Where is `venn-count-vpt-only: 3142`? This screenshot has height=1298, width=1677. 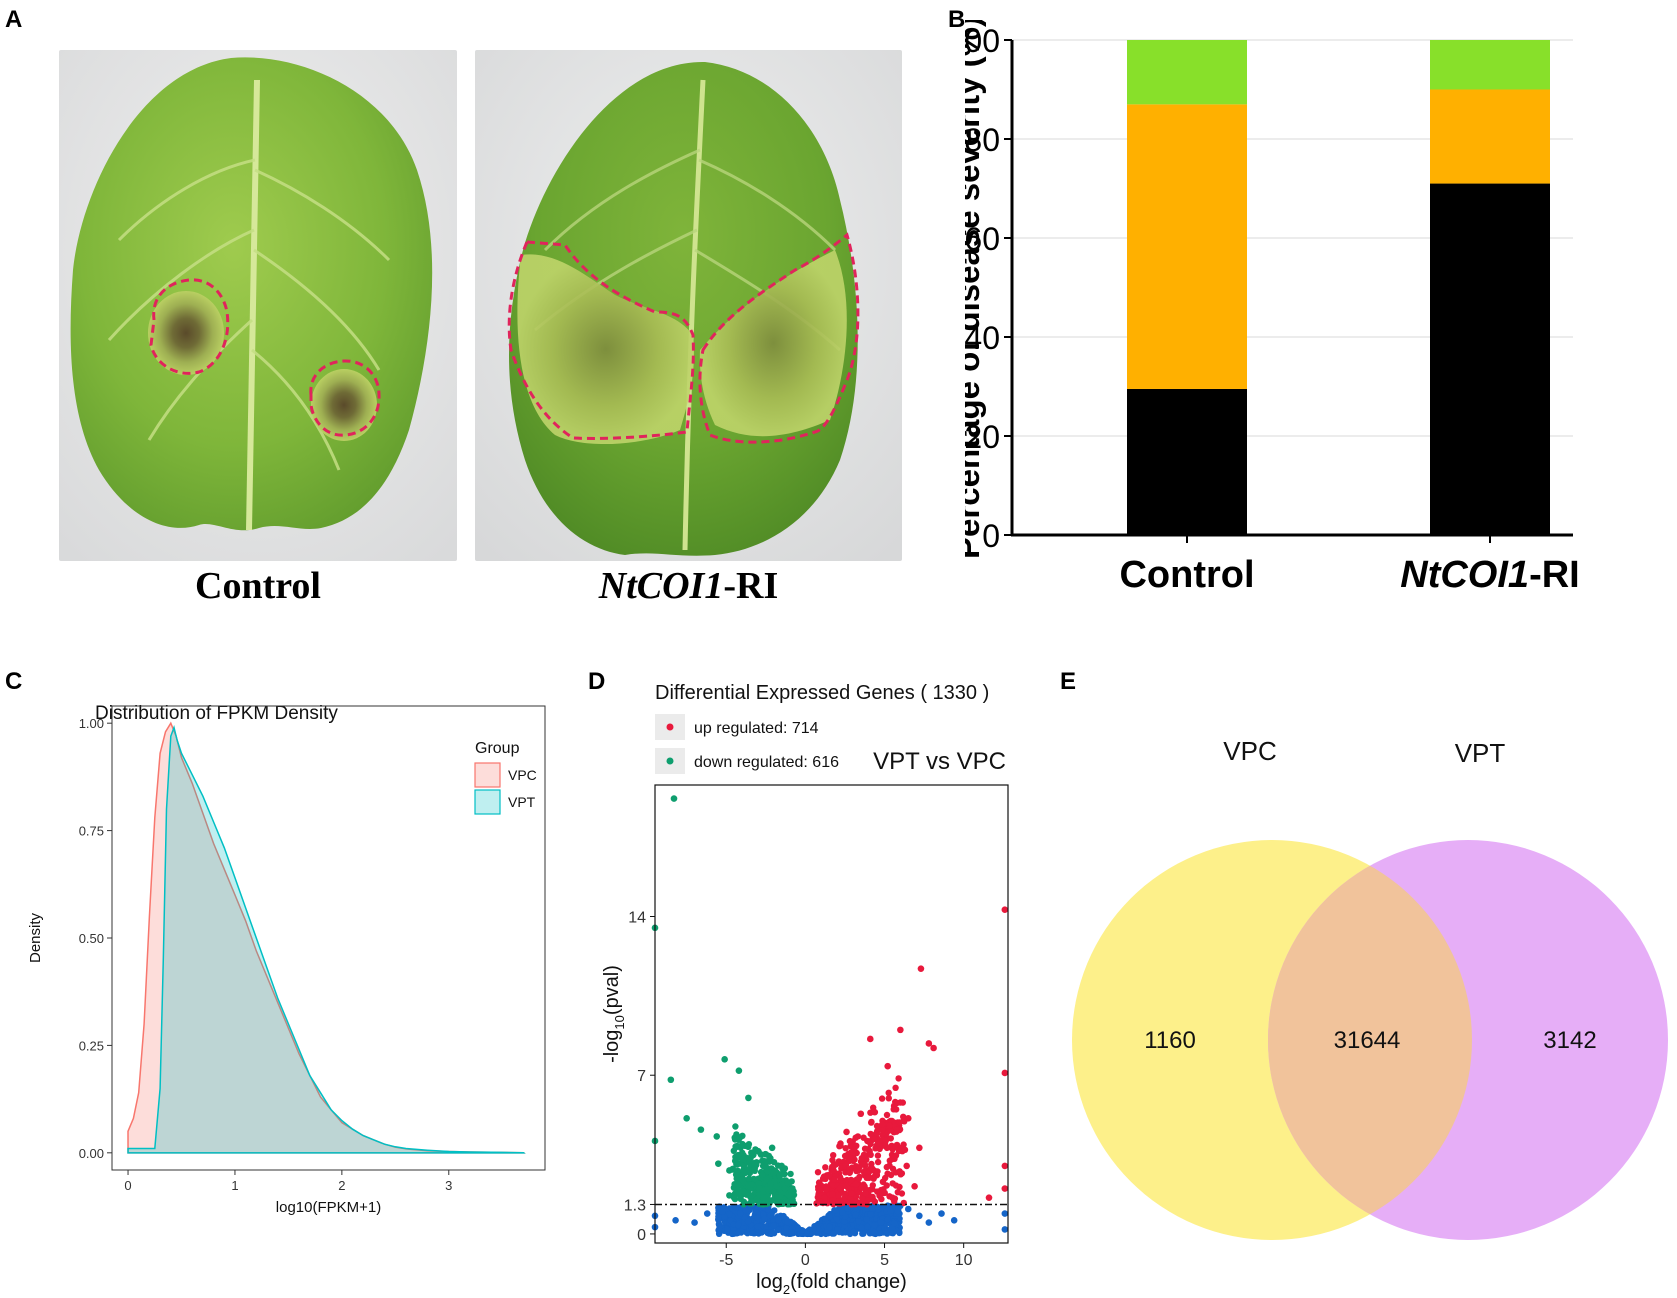 venn-count-vpt-only: 3142 is located at coordinates (1569, 1040).